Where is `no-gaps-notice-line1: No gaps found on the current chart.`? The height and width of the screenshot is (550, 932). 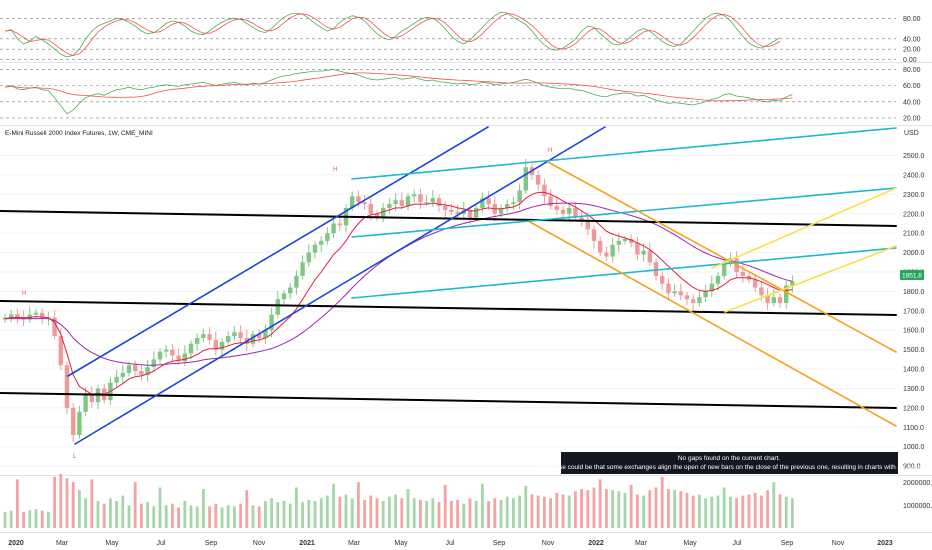
no-gaps-notice-line1: No gaps found on the current chart. is located at coordinates (729, 458).